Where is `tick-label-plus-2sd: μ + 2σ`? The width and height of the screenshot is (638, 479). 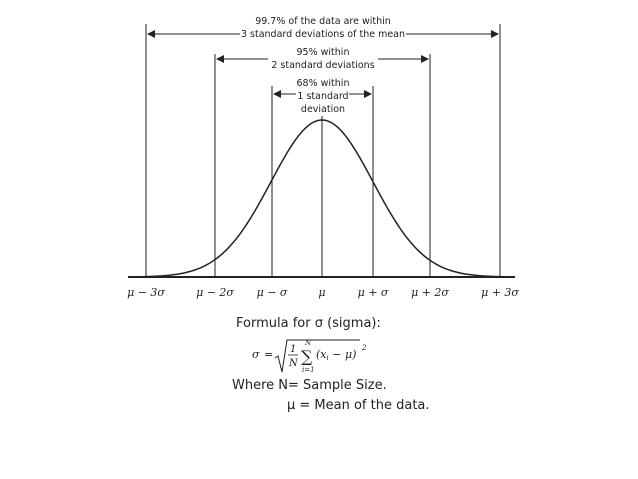
tick-label-plus-2sd: μ + 2σ is located at coordinates (430, 292).